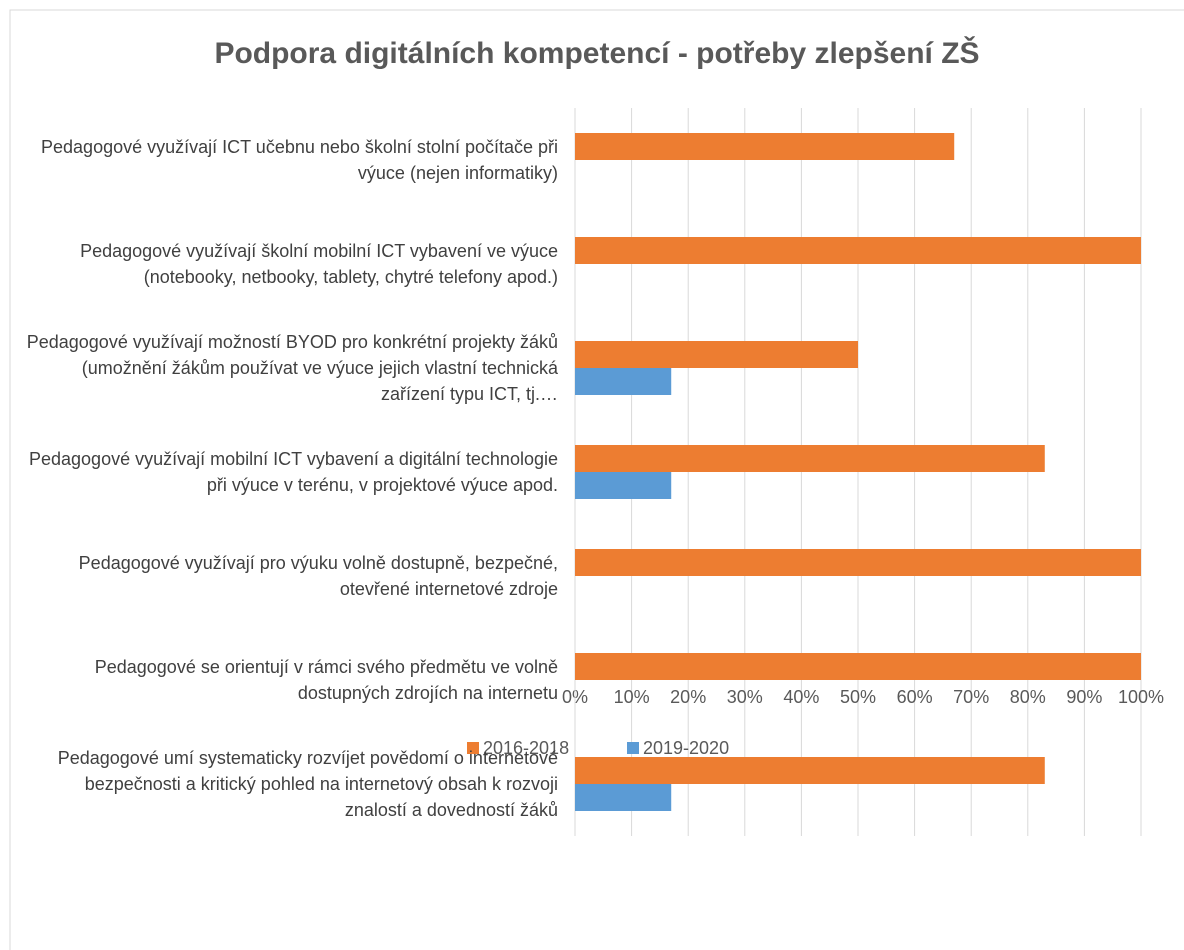 The height and width of the screenshot is (950, 1184). What do you see at coordinates (1084, 697) in the screenshot?
I see `x-tick-label: 90%` at bounding box center [1084, 697].